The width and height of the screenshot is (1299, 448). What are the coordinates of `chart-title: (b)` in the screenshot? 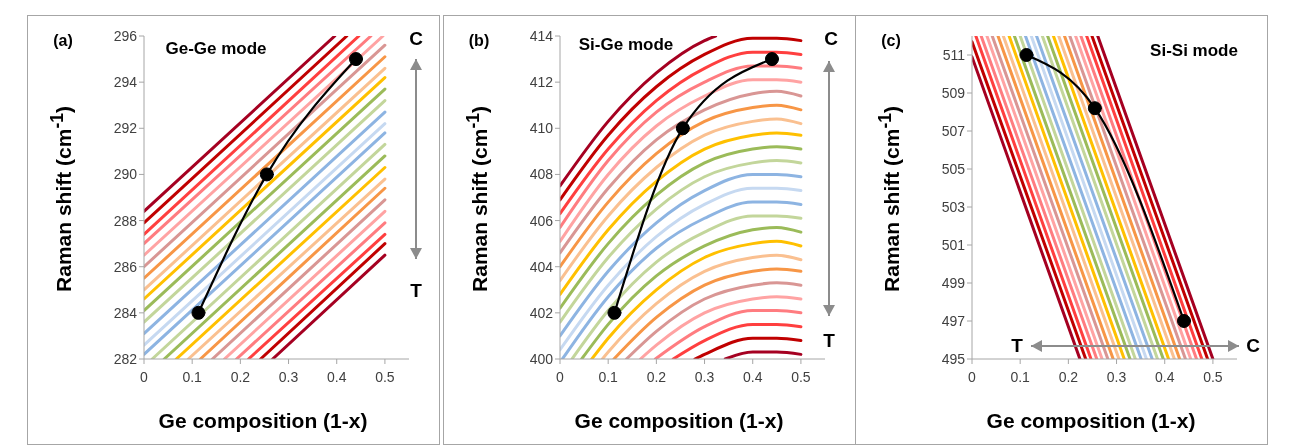 It's located at (479, 41).